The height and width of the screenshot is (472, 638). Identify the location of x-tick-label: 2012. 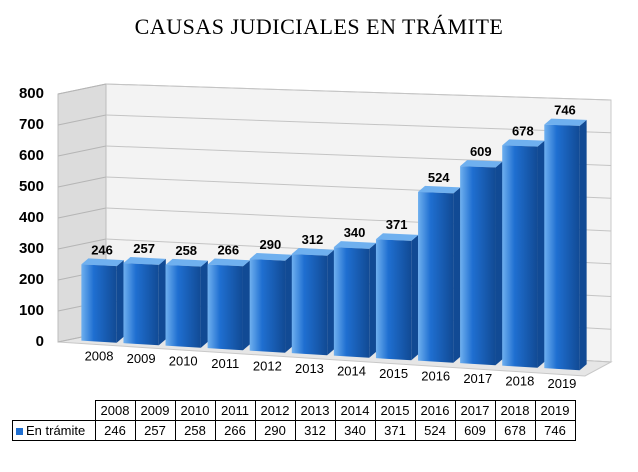
(267, 366).